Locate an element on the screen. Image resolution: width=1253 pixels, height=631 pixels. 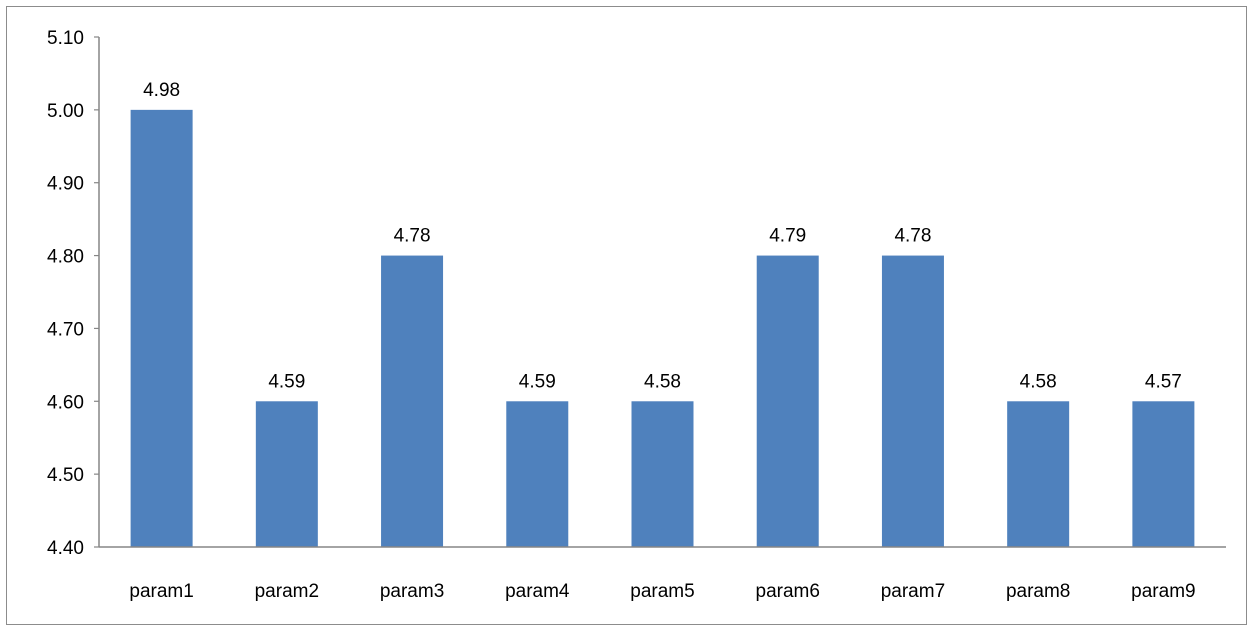
bar-param5 is located at coordinates (662, 474).